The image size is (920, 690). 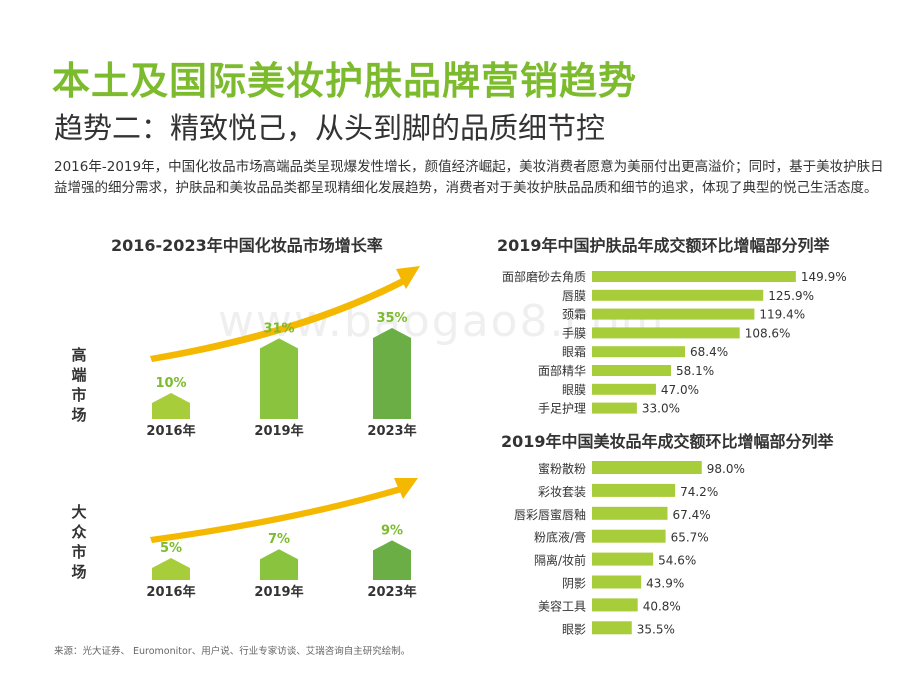 What do you see at coordinates (574, 352) in the screenshot?
I see `skincare-category-label: 眼霜` at bounding box center [574, 352].